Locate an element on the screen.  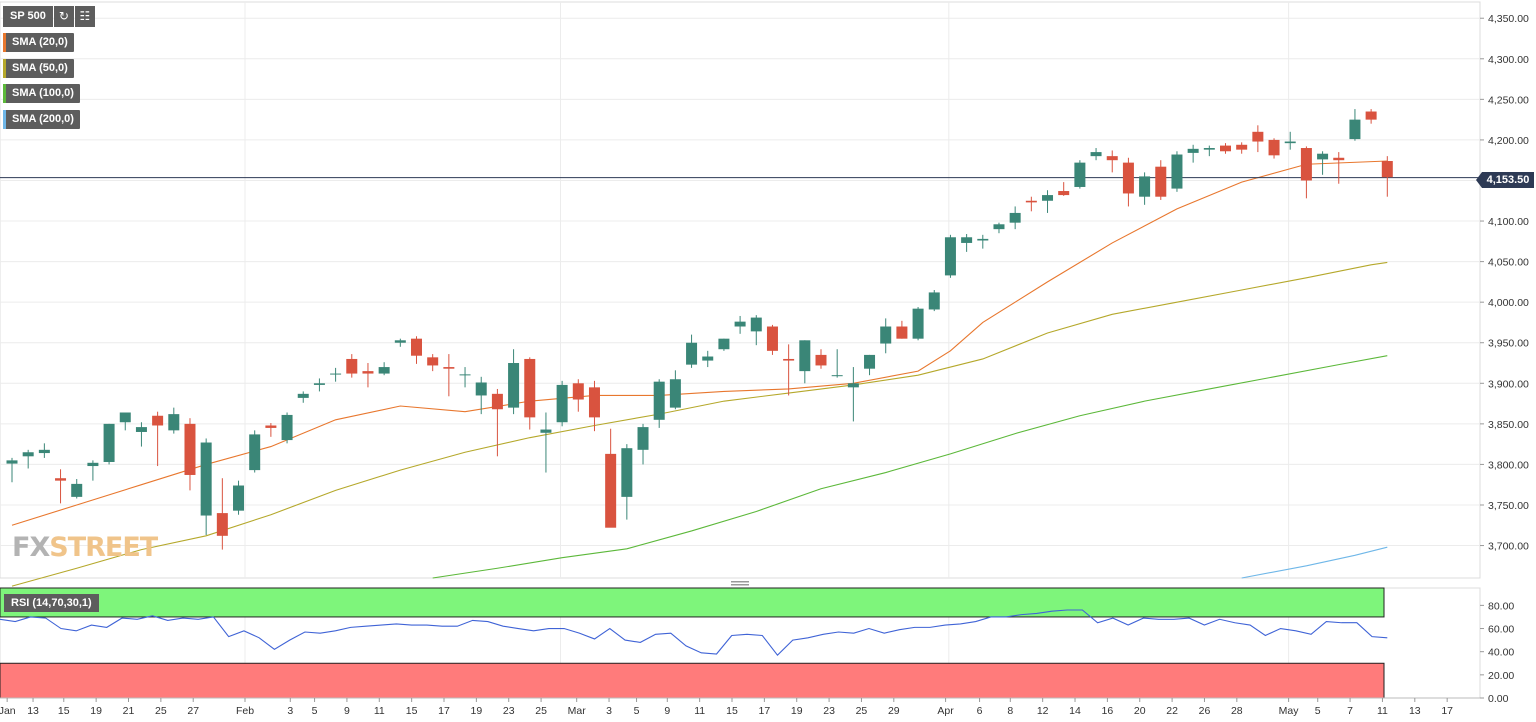
y-tick-label: 3,750.00 is located at coordinates (1508, 506).